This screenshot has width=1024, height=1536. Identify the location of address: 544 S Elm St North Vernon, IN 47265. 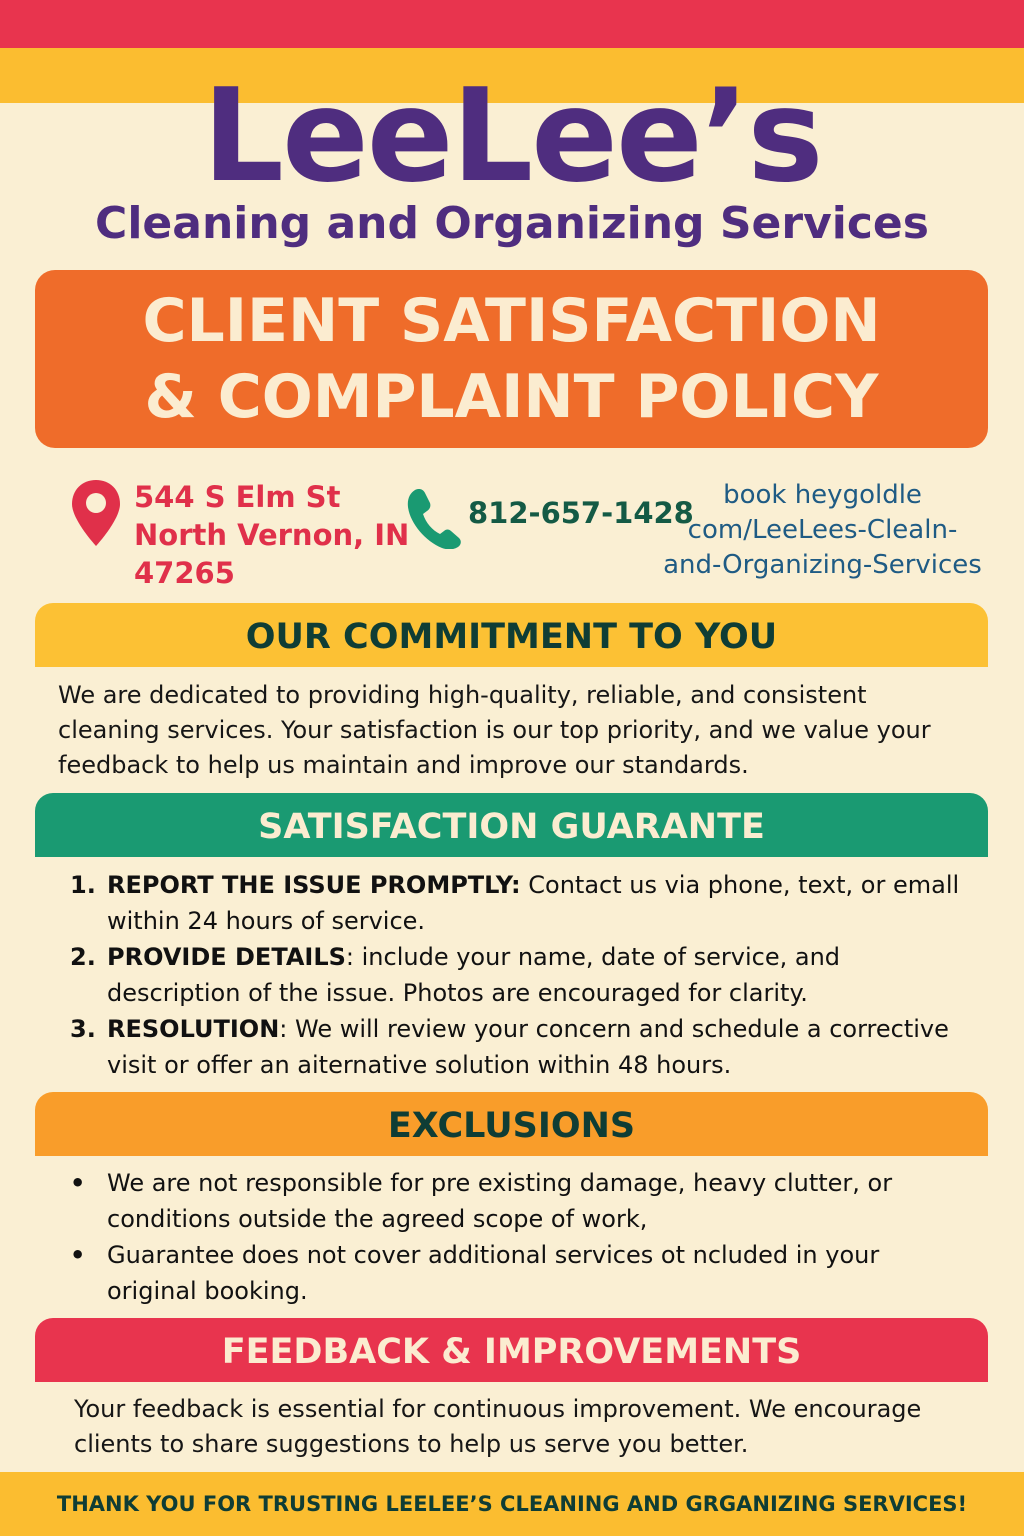
(271, 535).